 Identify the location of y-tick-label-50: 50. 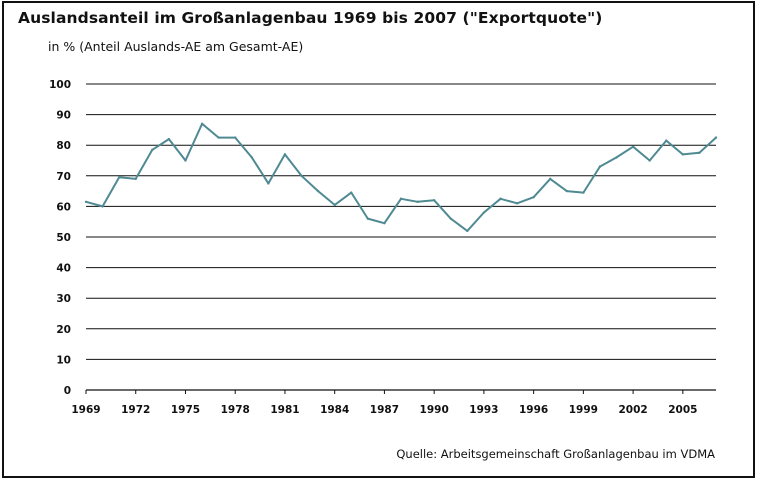
(63, 238).